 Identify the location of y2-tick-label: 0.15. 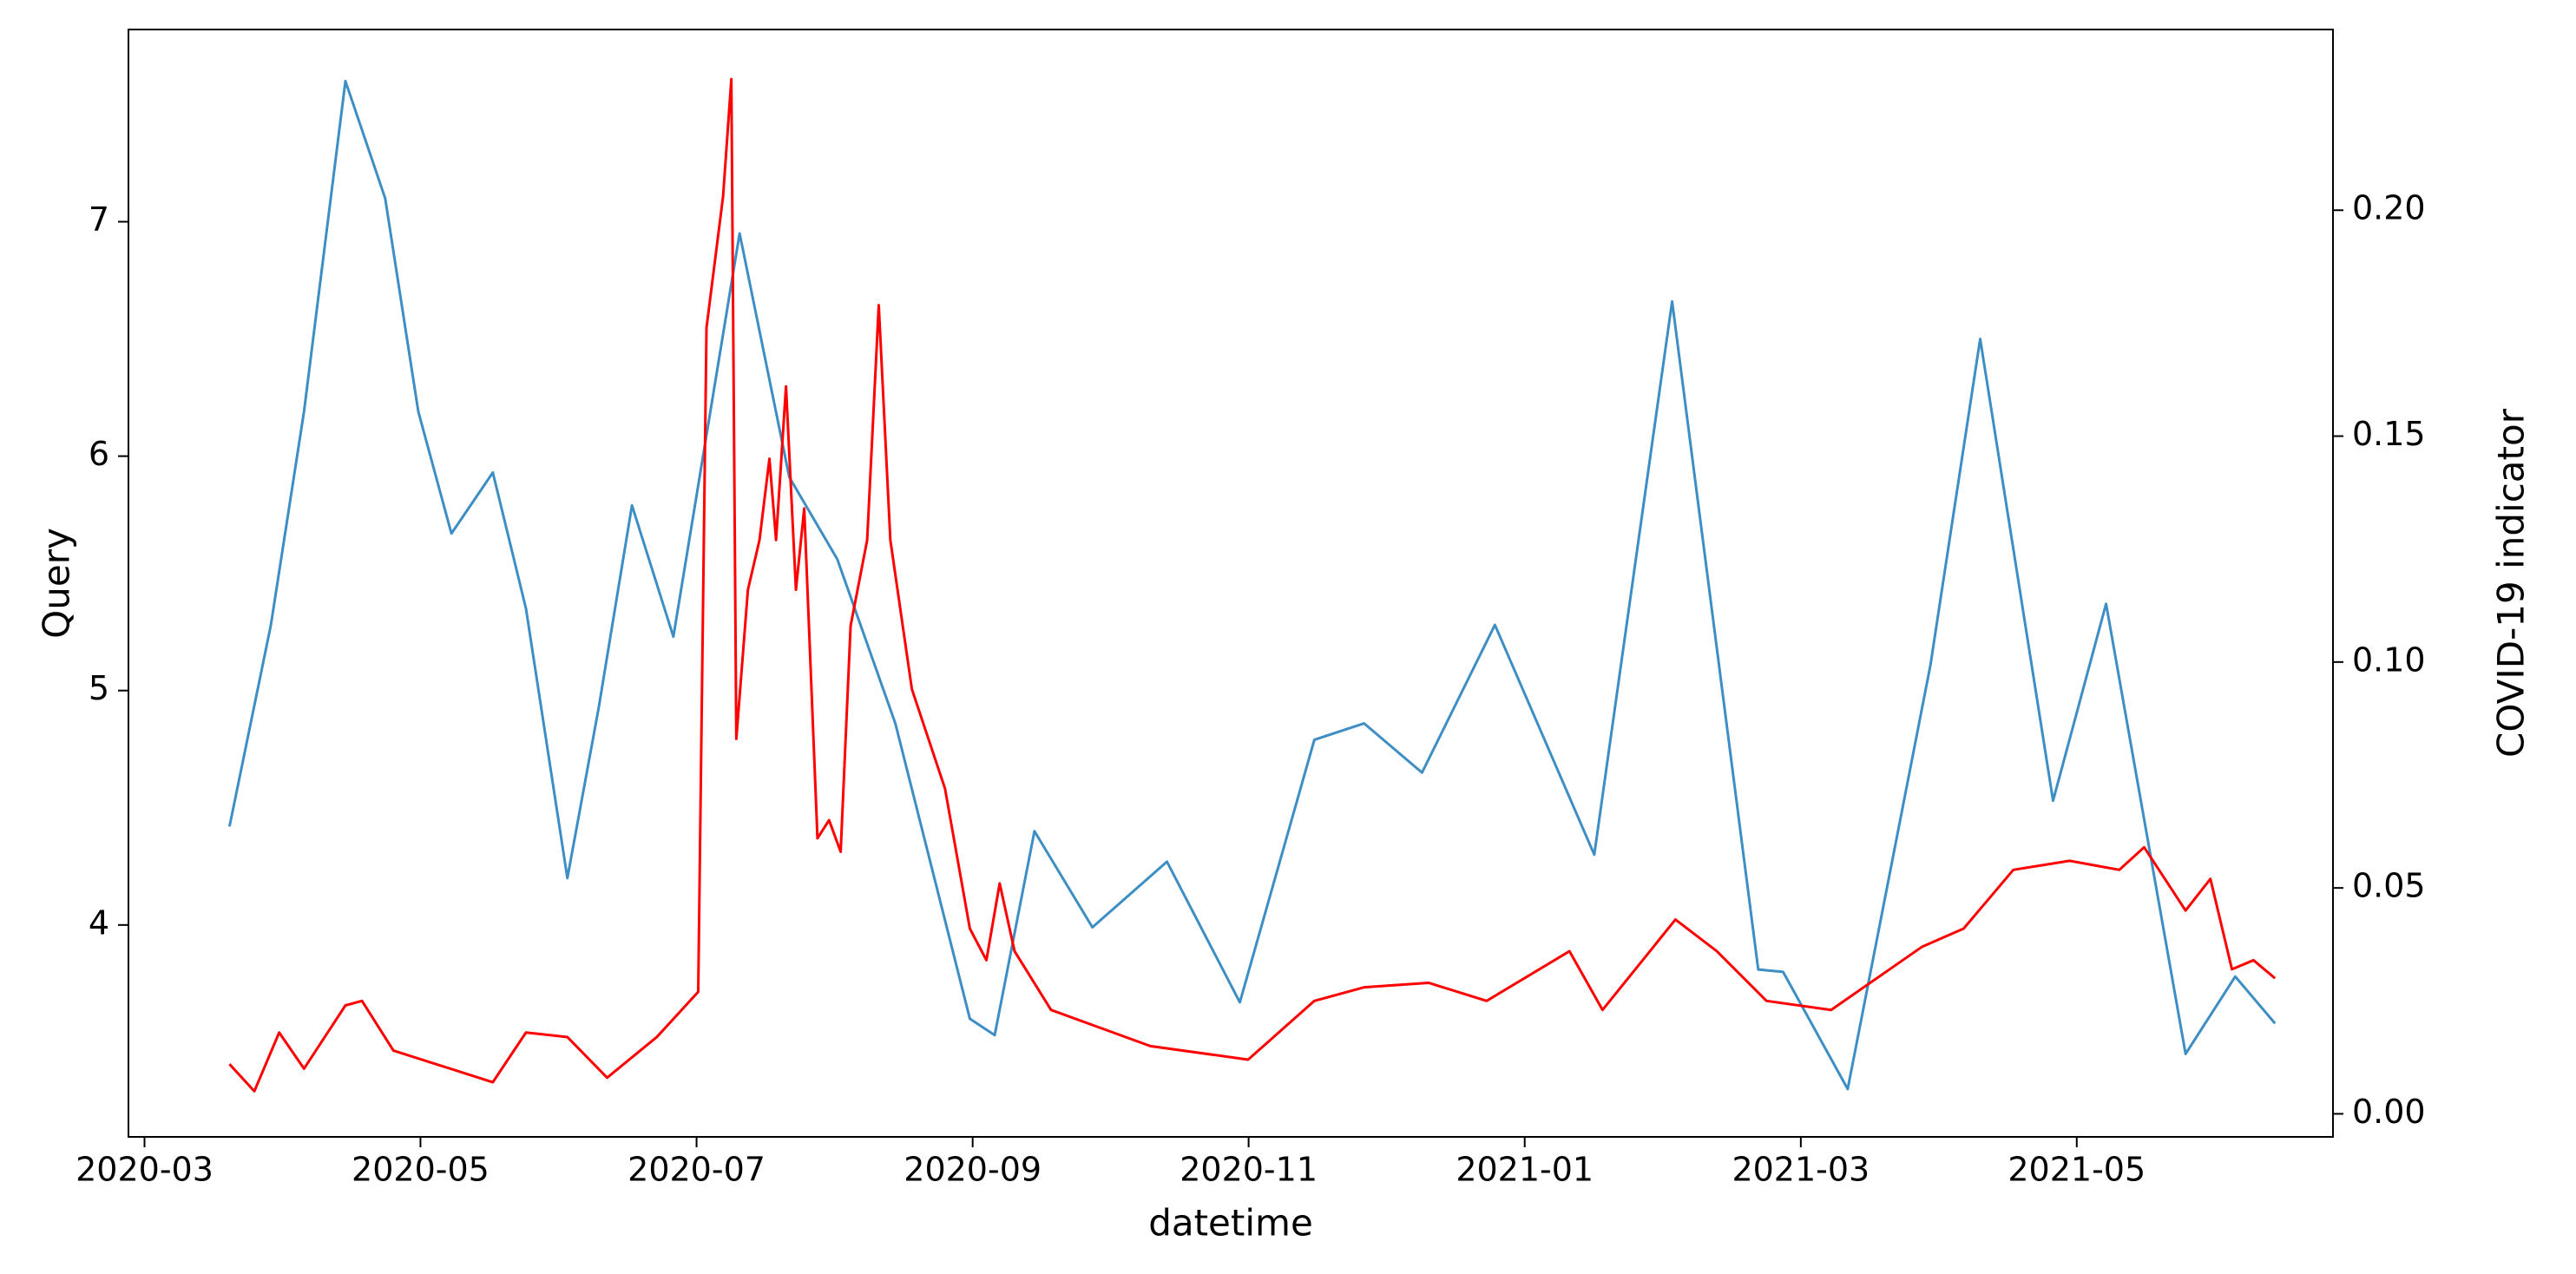
(2389, 434).